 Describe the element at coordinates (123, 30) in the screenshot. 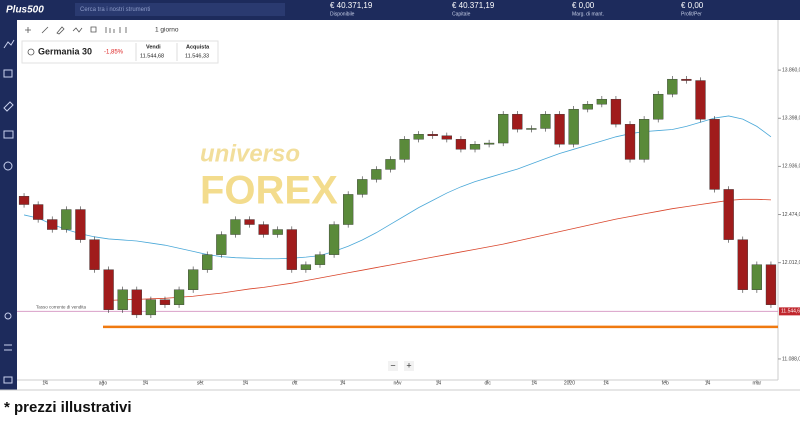

I see `tool-sep` at that location.